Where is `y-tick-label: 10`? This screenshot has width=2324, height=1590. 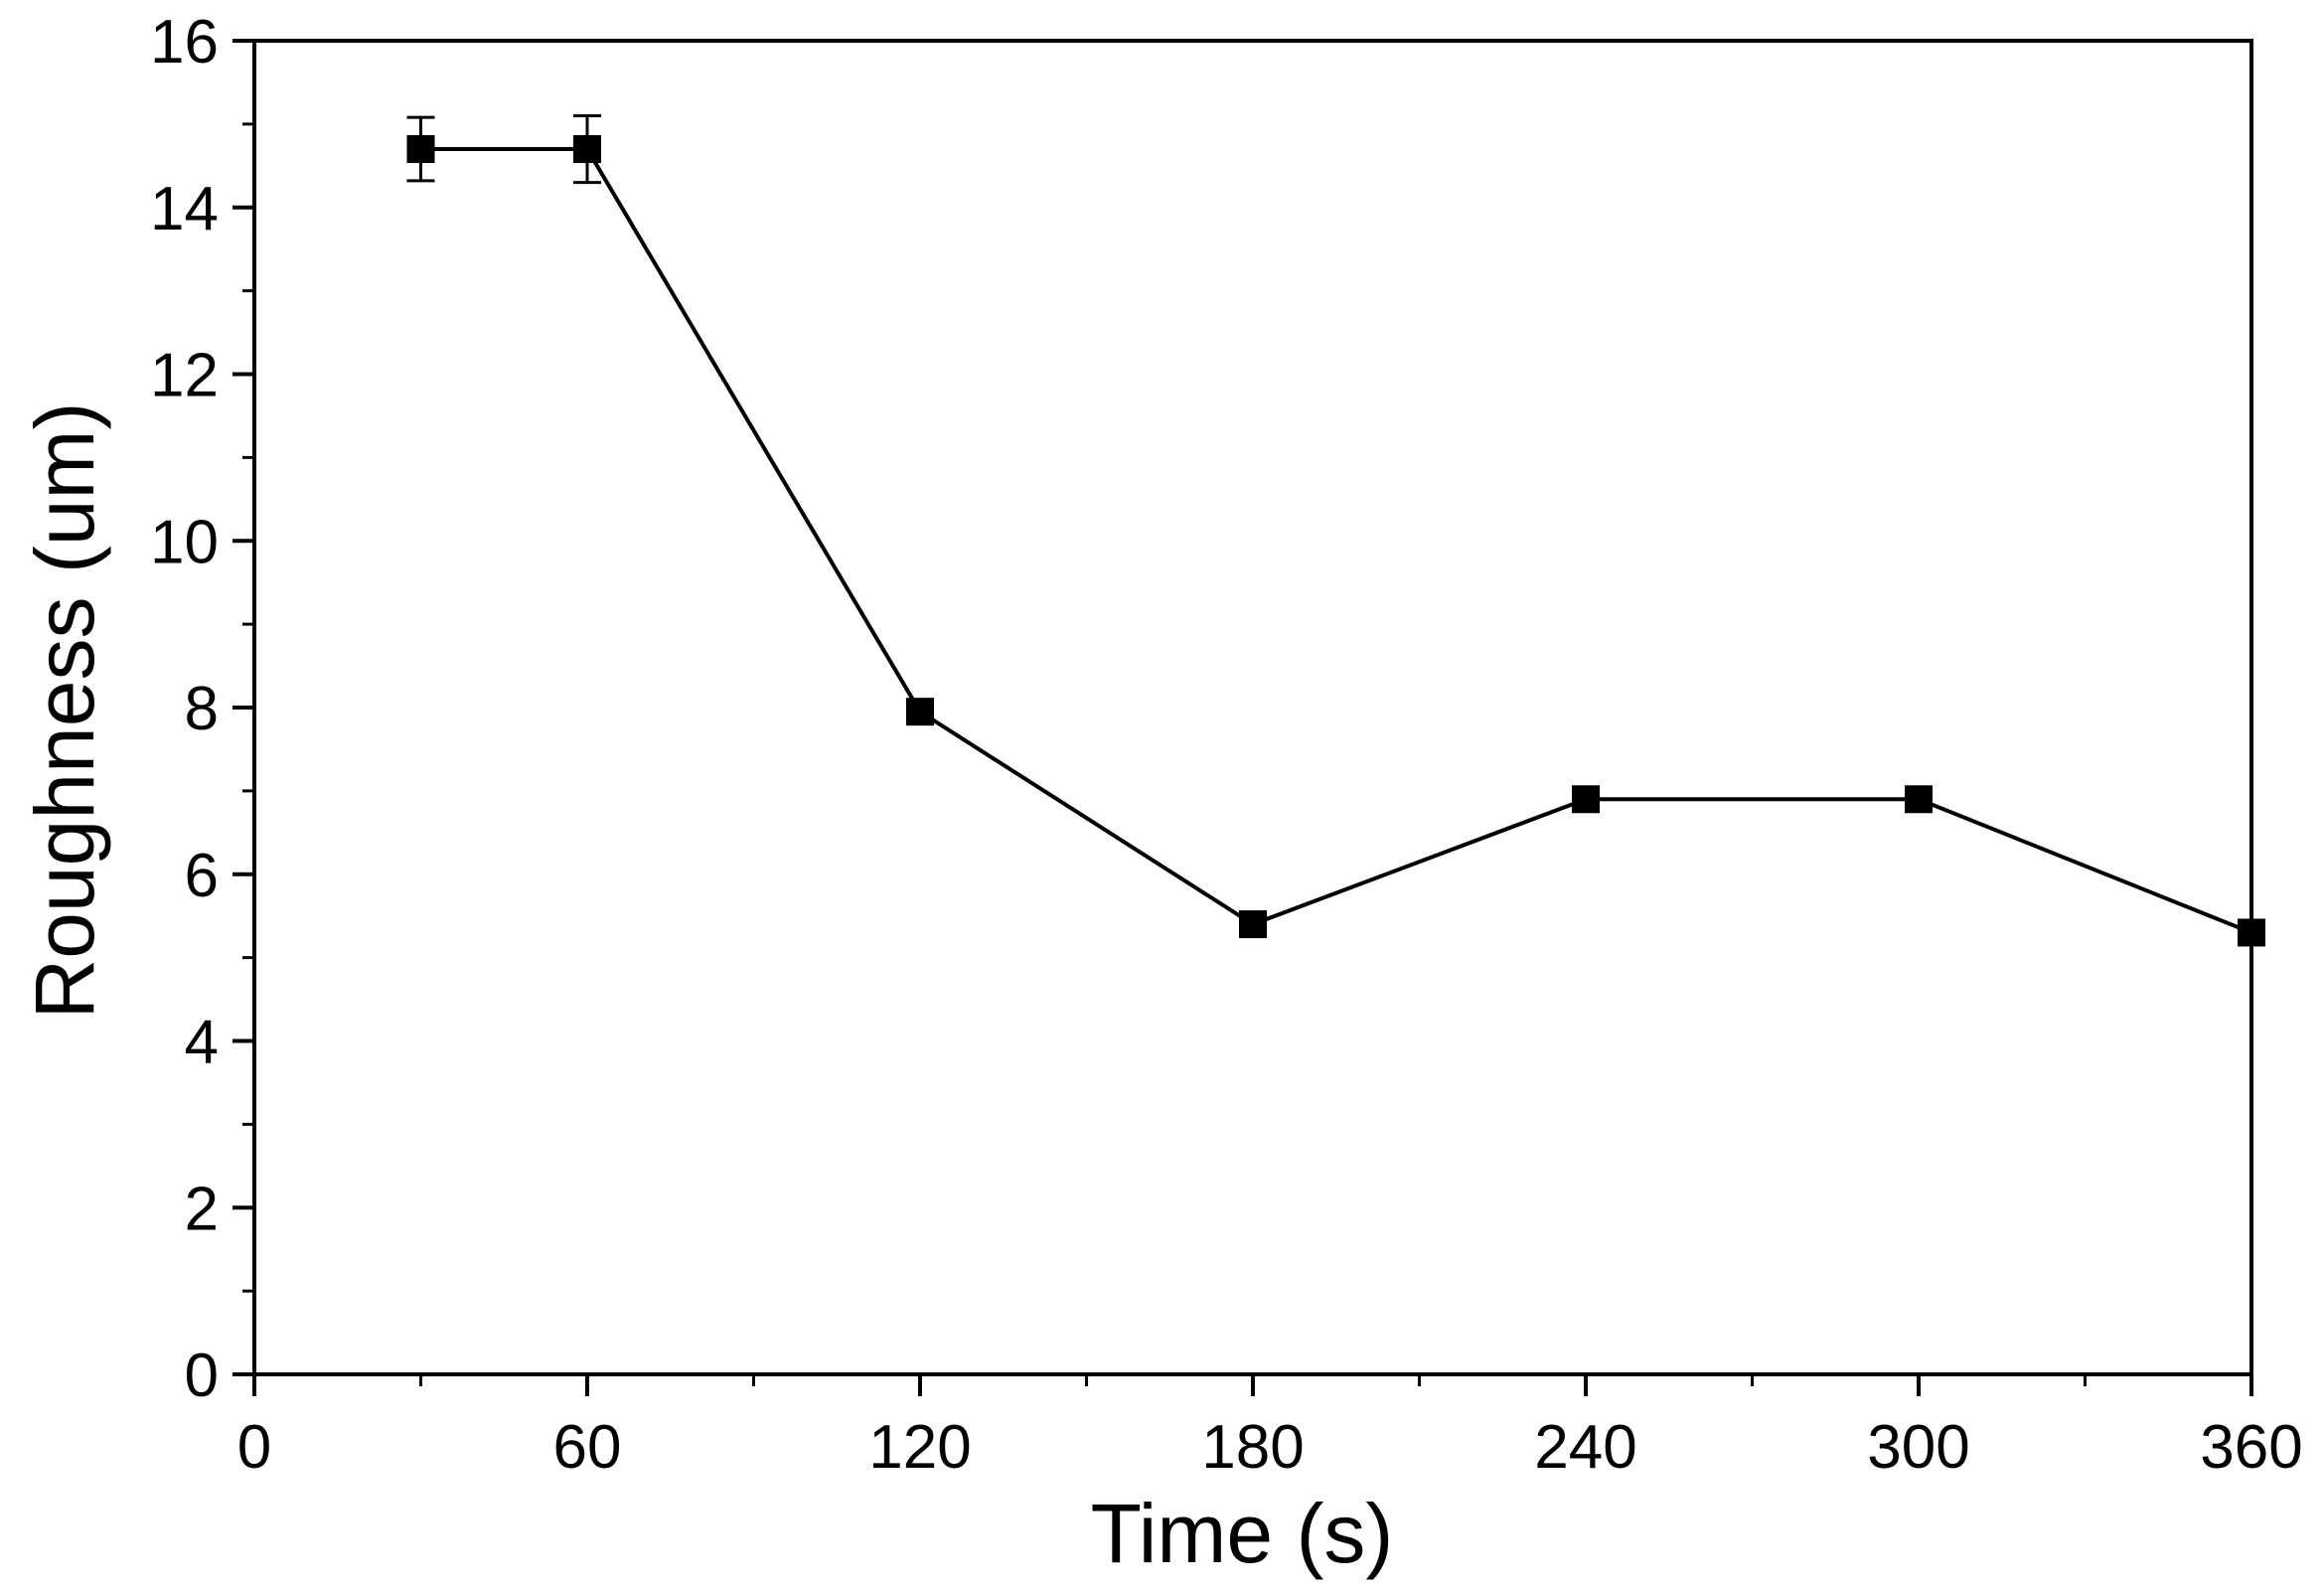 y-tick-label: 10 is located at coordinates (184, 542).